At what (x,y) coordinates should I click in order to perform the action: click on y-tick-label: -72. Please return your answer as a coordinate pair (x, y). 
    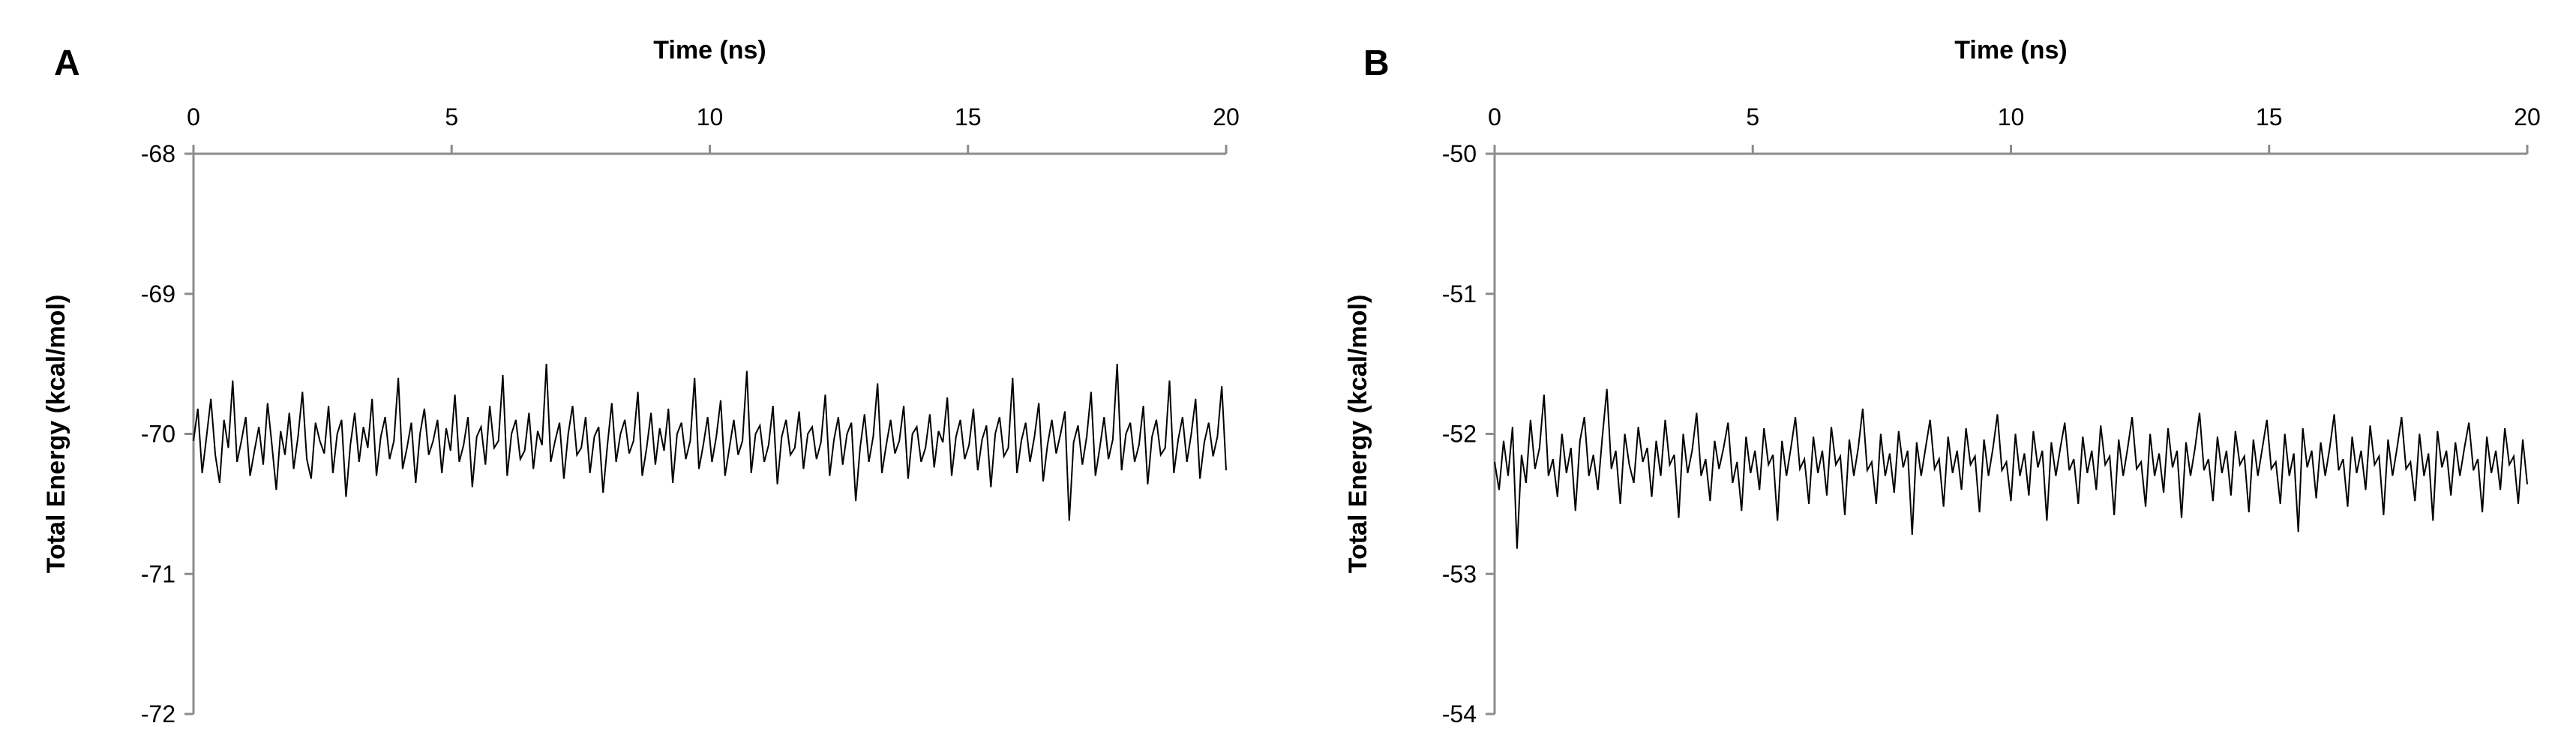
    Looking at the image, I should click on (158, 714).